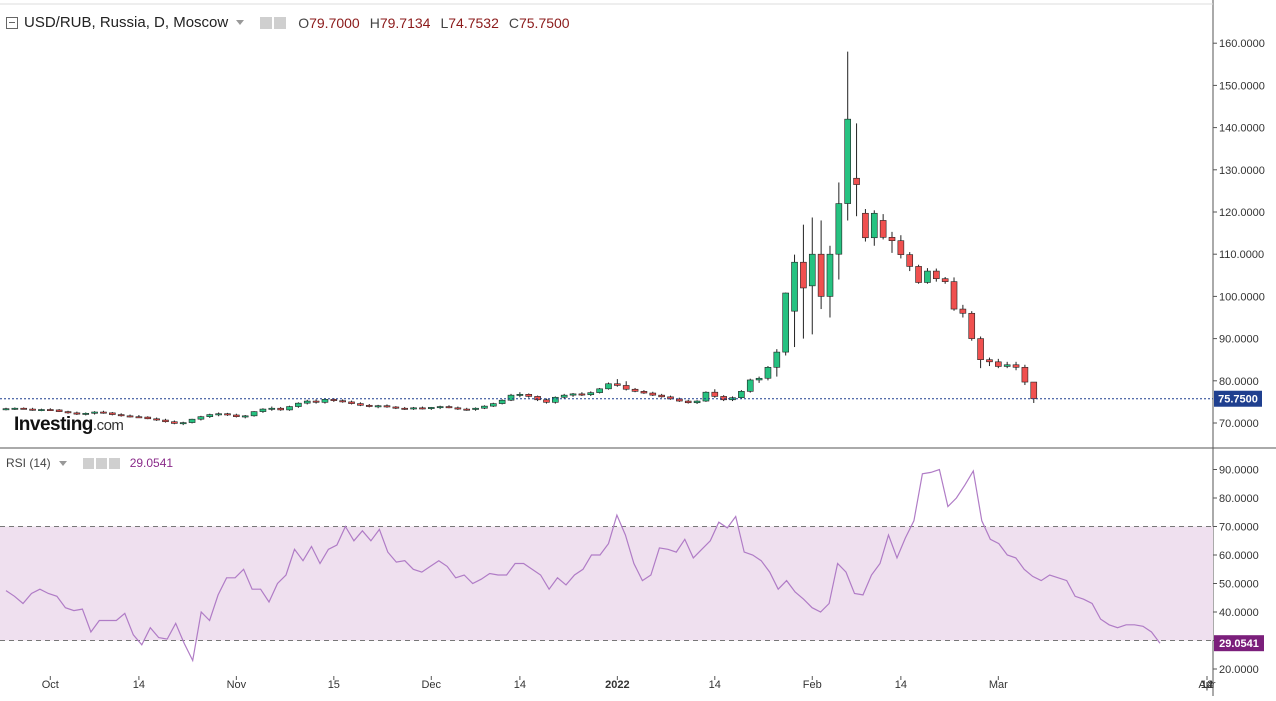  Describe the element at coordinates (237, 685) in the screenshot. I see `x-tick-label: Nov` at that location.